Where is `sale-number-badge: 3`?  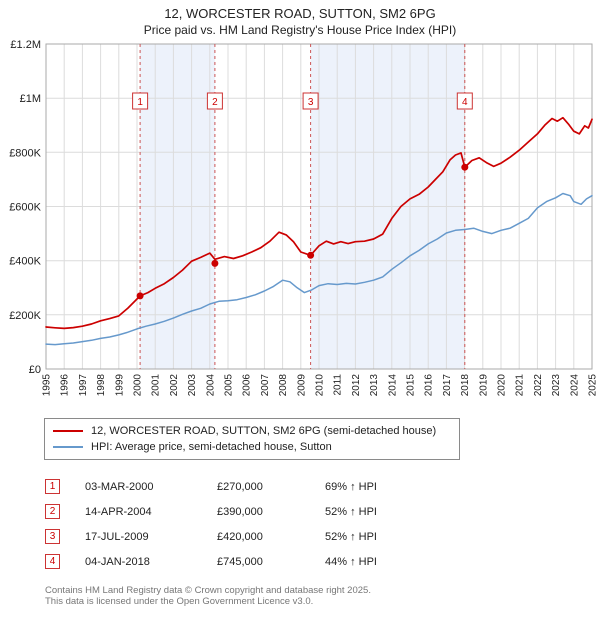
sale-number-badge: 3 is located at coordinates (52, 536).